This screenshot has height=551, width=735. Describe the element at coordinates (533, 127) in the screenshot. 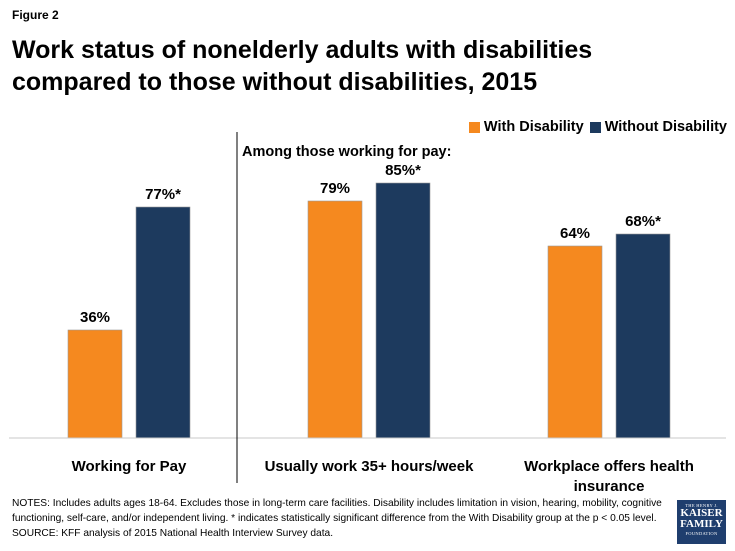

I see `legend-label-with-disability: With Disability` at that location.